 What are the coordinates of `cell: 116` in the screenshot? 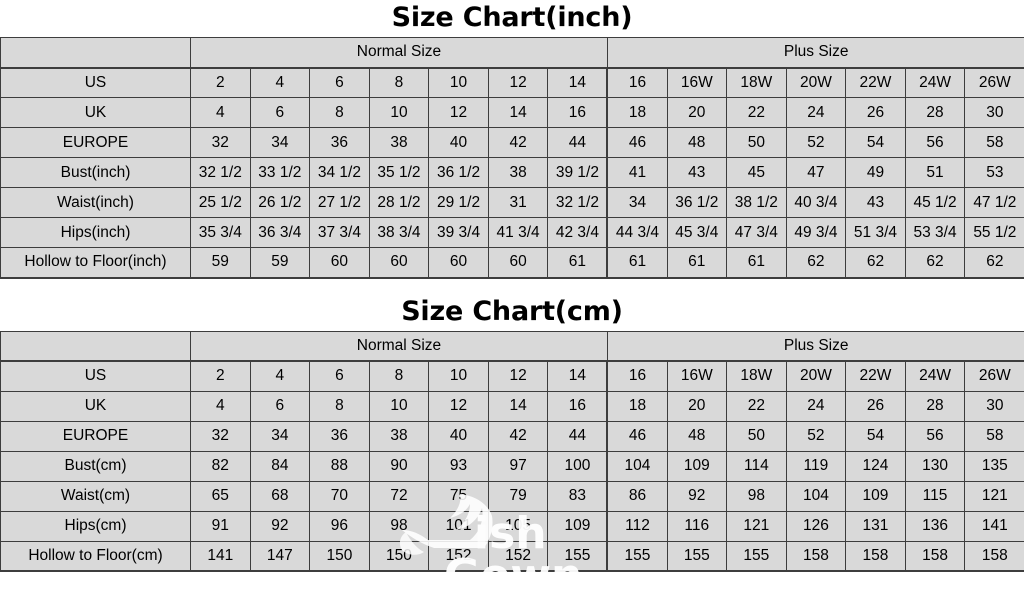 It's located at (697, 526).